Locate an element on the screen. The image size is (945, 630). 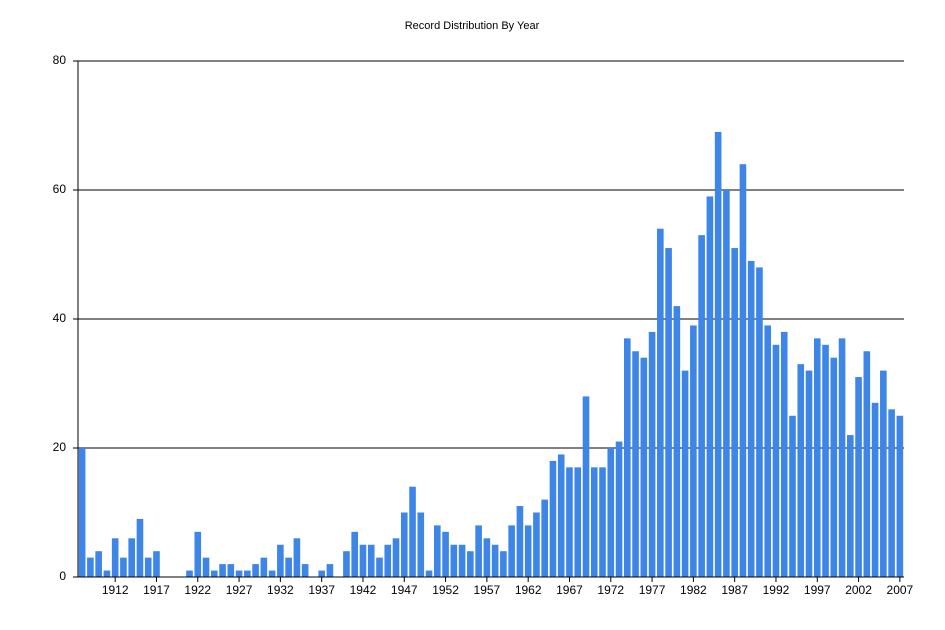
x-tick-label: 1922 is located at coordinates (197, 590).